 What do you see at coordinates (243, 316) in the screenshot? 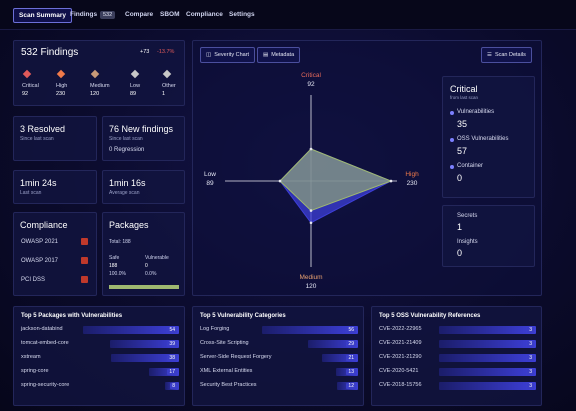
I see `top-categories-title: Top 5 Vulnerability Categories` at bounding box center [243, 316].